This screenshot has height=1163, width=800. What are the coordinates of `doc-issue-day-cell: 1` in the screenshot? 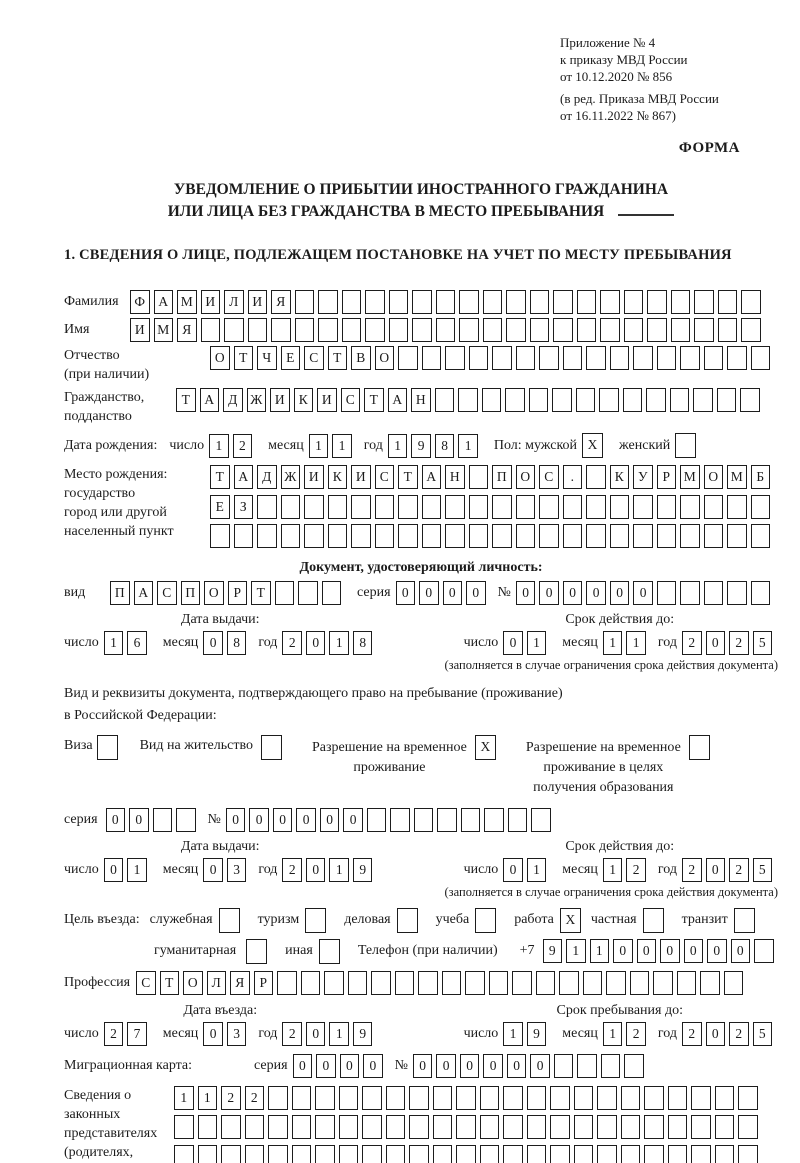 It's located at (113, 642).